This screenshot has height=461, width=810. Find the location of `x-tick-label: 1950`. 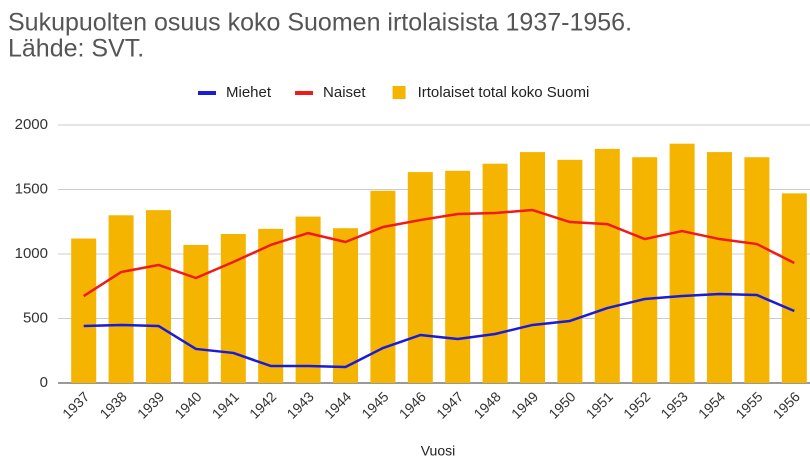

x-tick-label: 1950 is located at coordinates (561, 404).